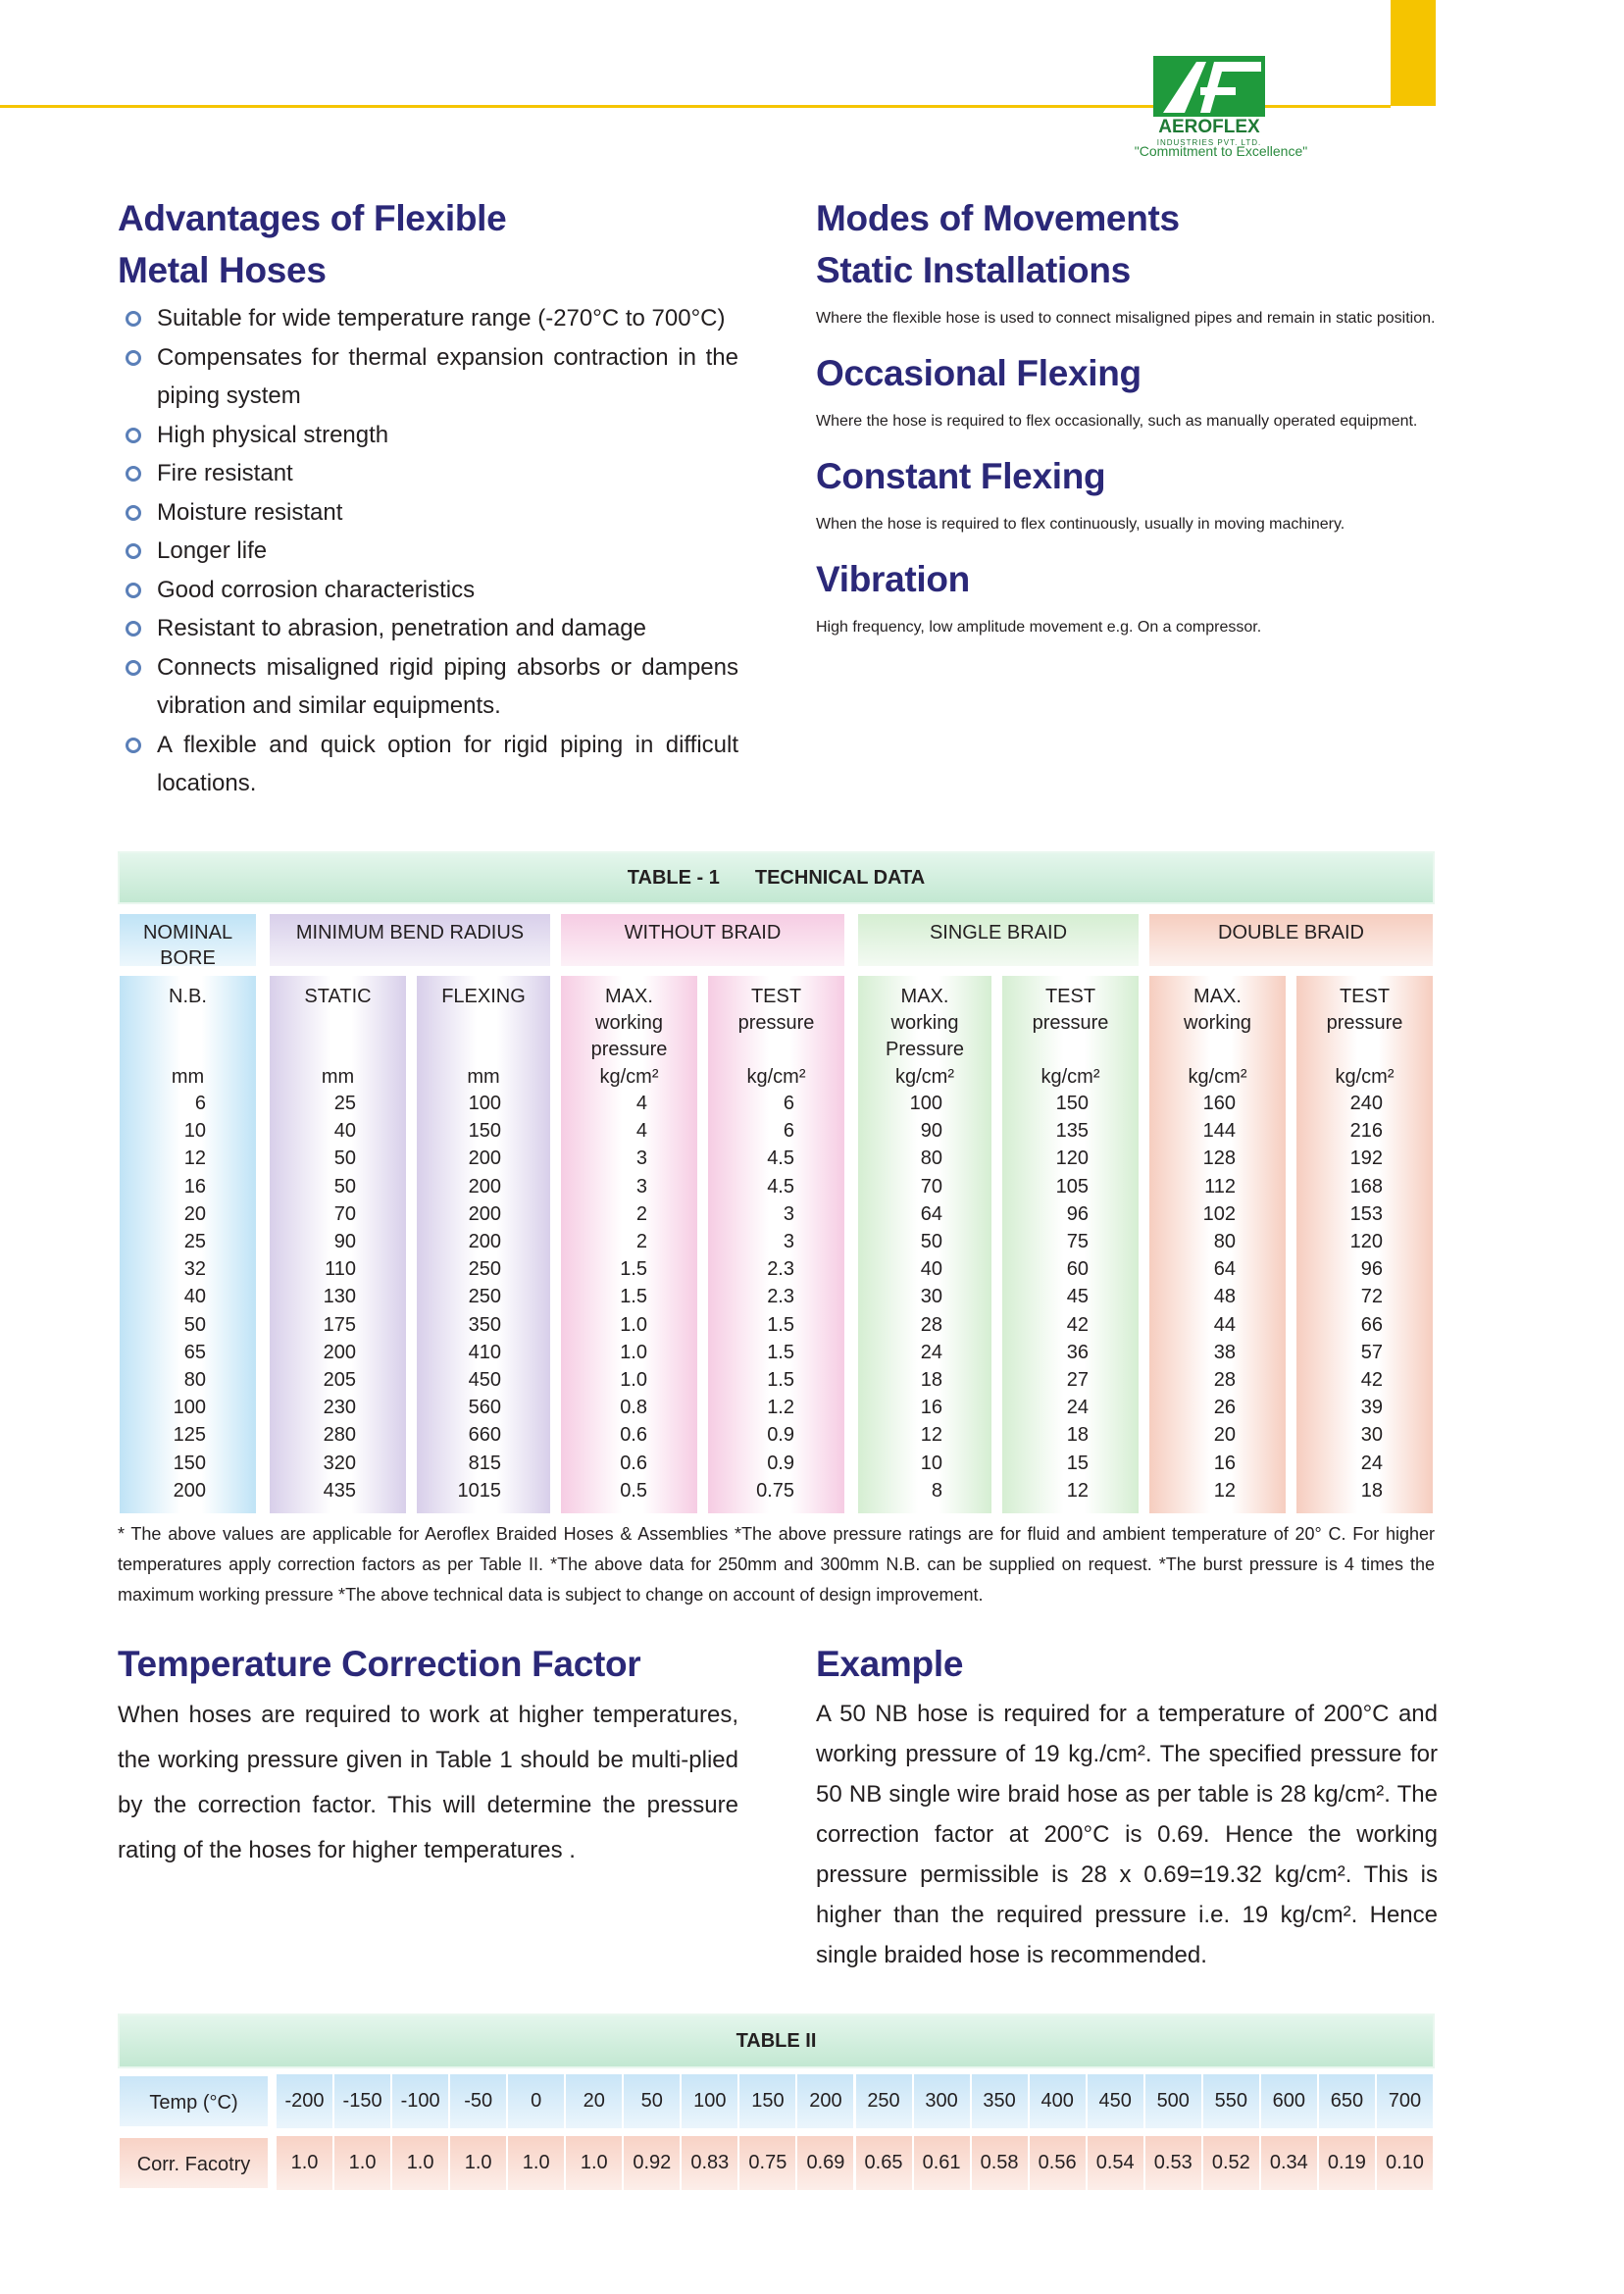  Describe the element at coordinates (339, 1463) in the screenshot. I see `table-cell: 320` at that location.